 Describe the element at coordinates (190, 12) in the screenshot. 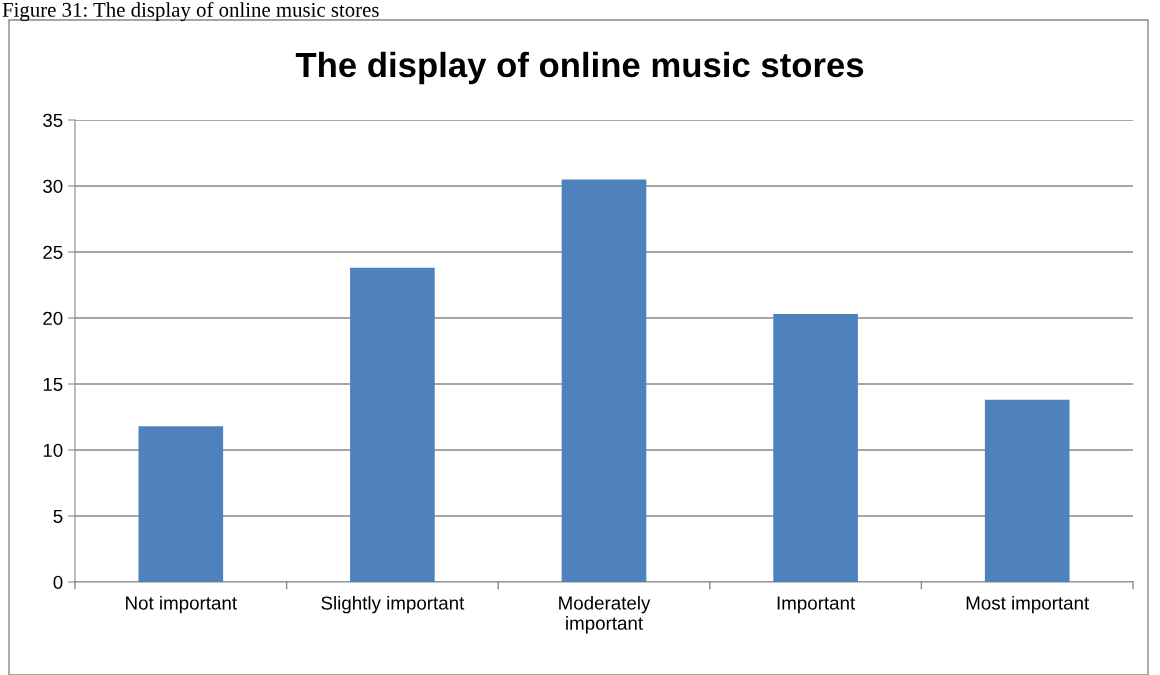

I see `caption: Figure 31: The display of online music stores` at that location.